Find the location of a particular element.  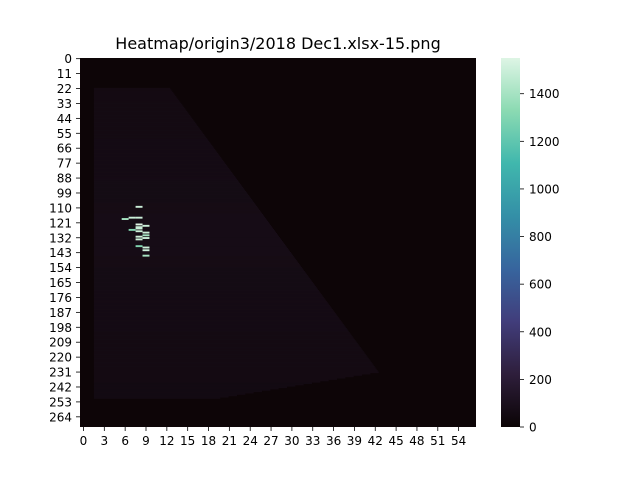

y-tick-label: 33 is located at coordinates (64, 104).